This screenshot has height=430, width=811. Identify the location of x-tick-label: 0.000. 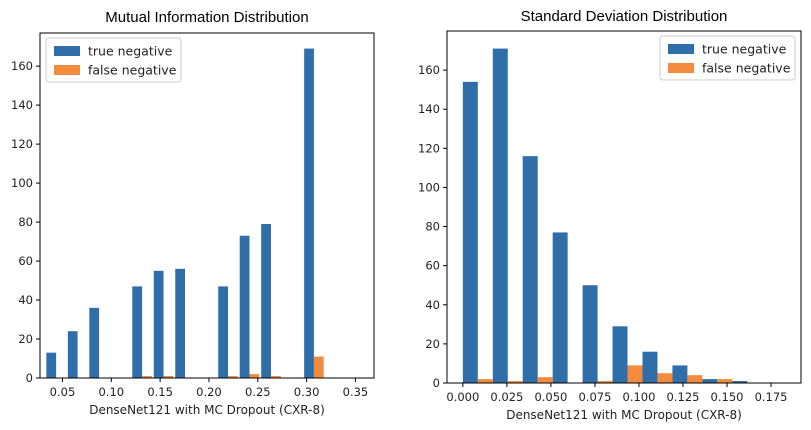
(462, 397).